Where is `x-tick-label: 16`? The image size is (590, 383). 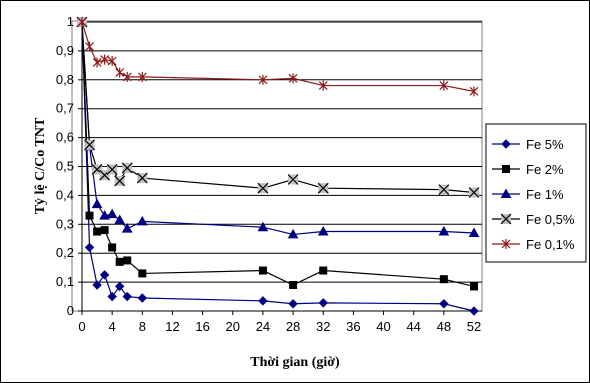 x-tick-label: 16 is located at coordinates (202, 326).